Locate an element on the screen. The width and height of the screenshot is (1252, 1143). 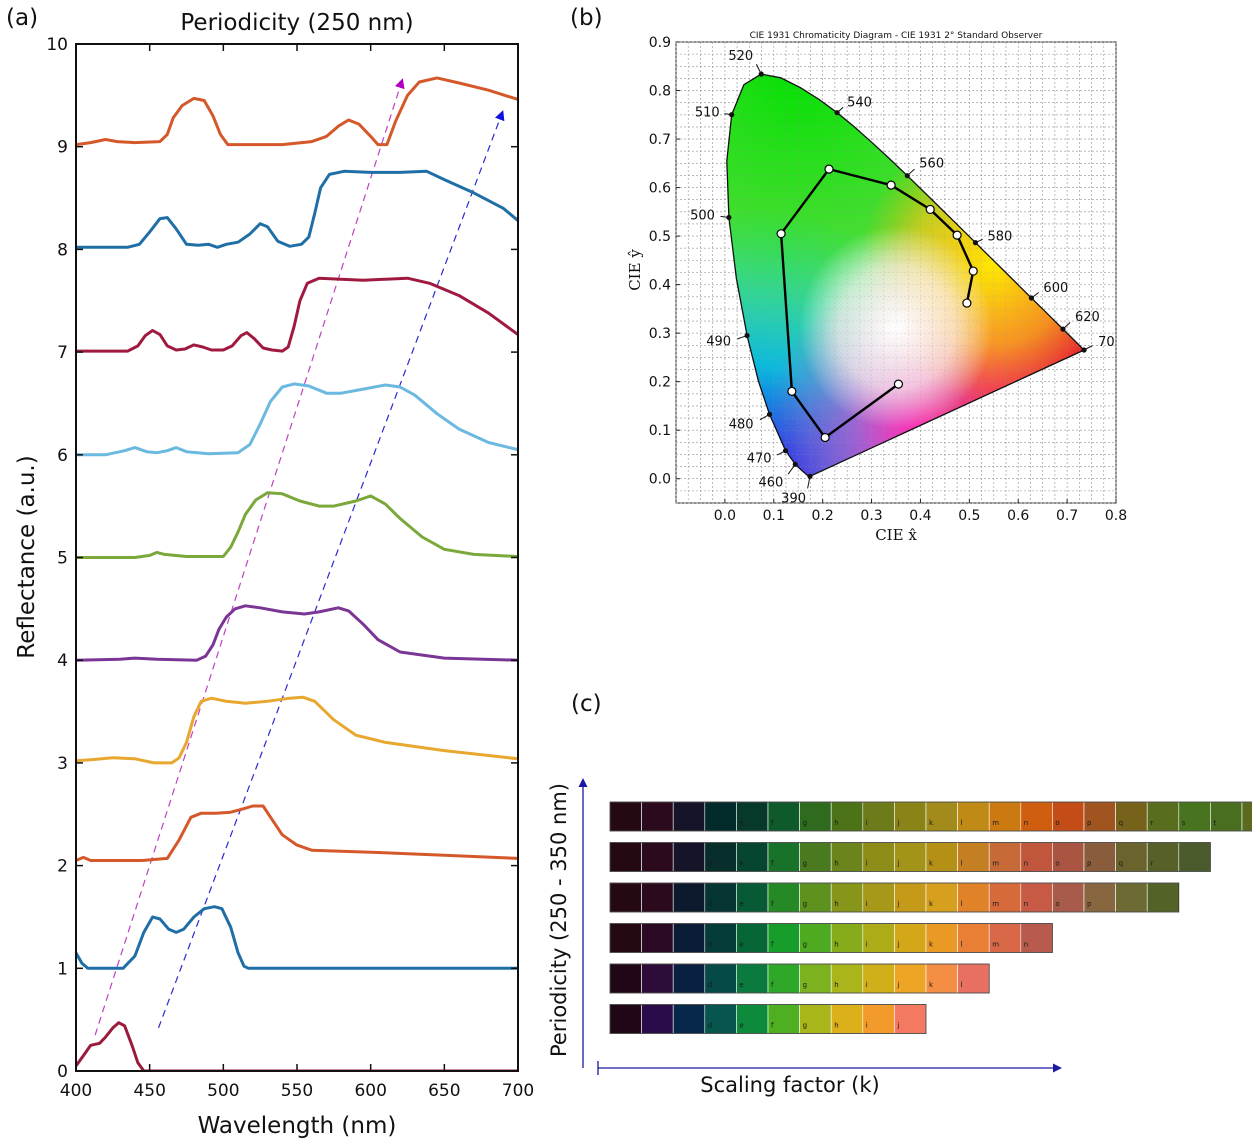
panel-c-label: (c) is located at coordinates (586, 704).